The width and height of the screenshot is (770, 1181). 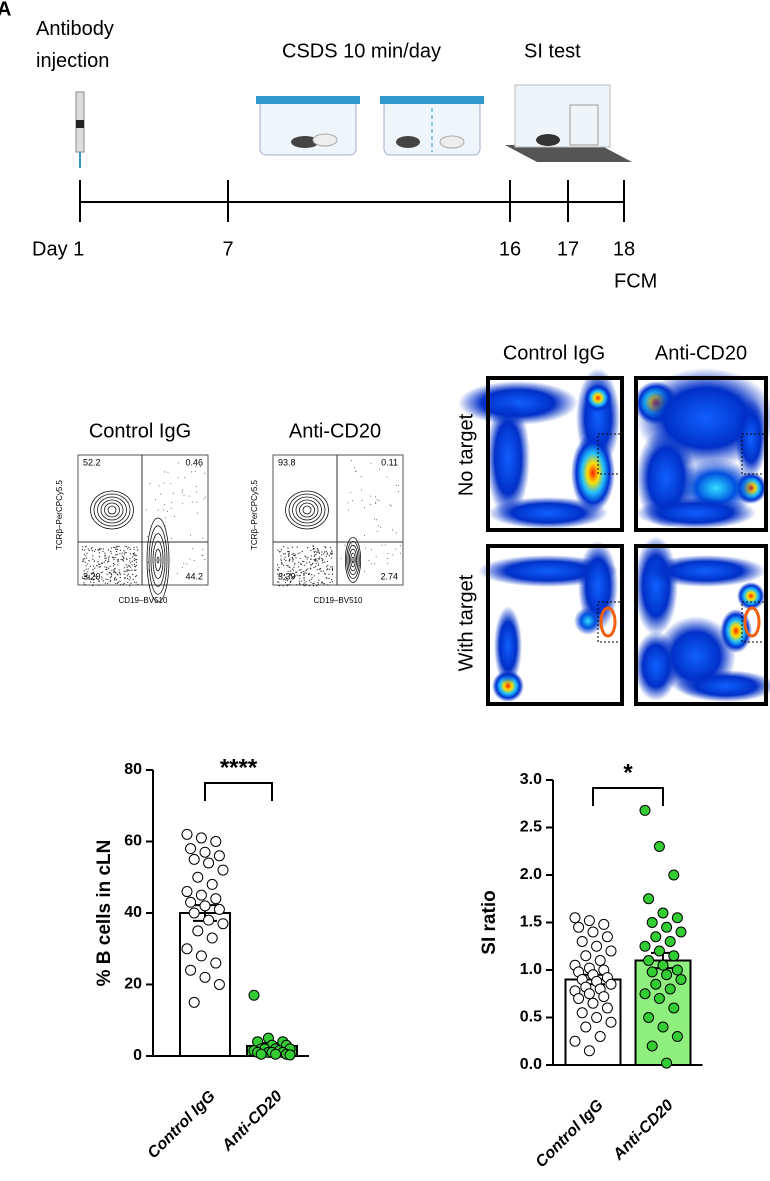 What do you see at coordinates (531, 969) in the screenshot?
I see `y-tick-label: 1.0` at bounding box center [531, 969].